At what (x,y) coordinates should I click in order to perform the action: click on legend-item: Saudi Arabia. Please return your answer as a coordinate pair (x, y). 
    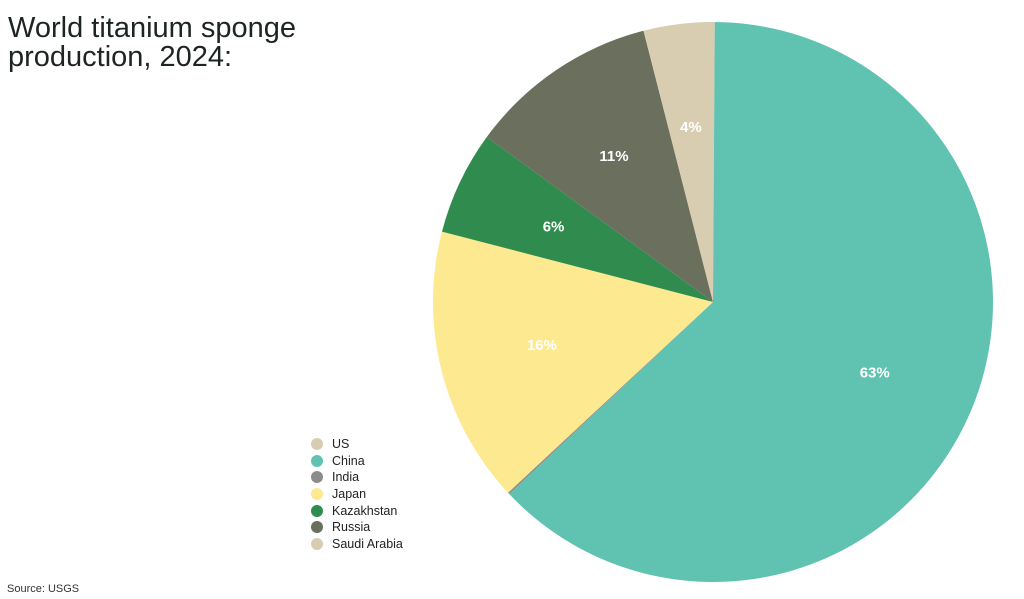
    Looking at the image, I should click on (357, 544).